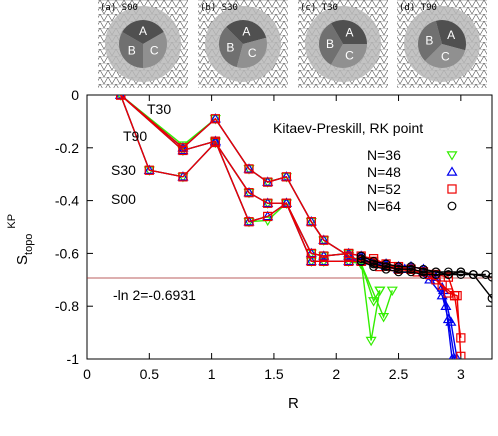 This screenshot has width=498, height=436. I want to click on curve-label-s00: S00, so click(123, 199).